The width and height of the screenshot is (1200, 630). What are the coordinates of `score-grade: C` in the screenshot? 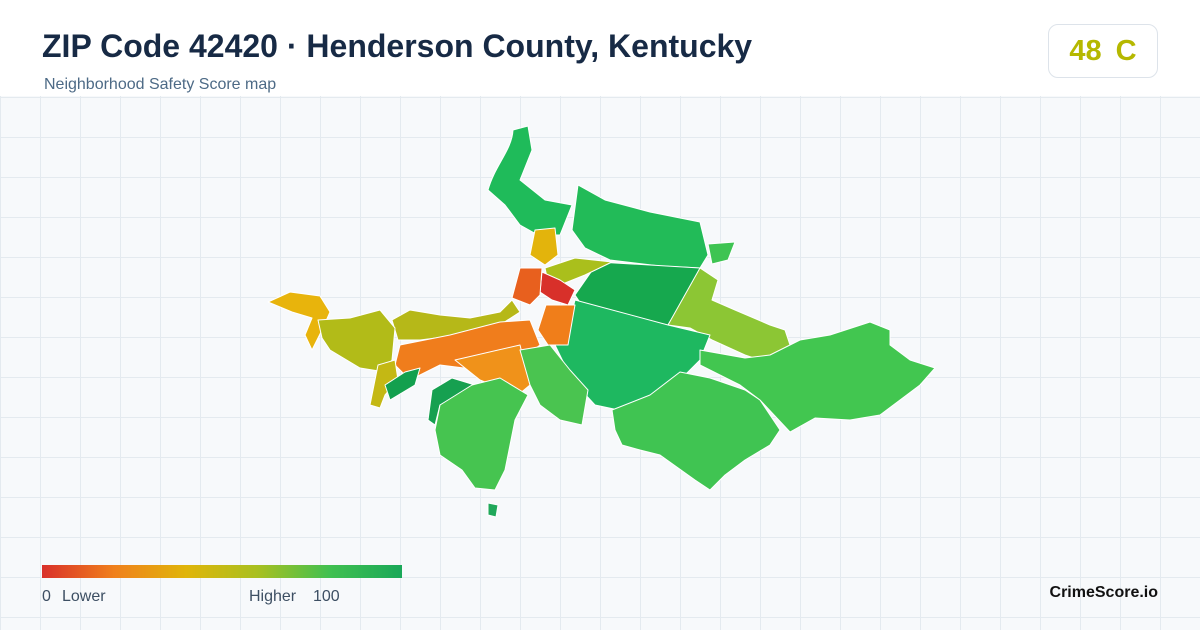 It's located at (1126, 50).